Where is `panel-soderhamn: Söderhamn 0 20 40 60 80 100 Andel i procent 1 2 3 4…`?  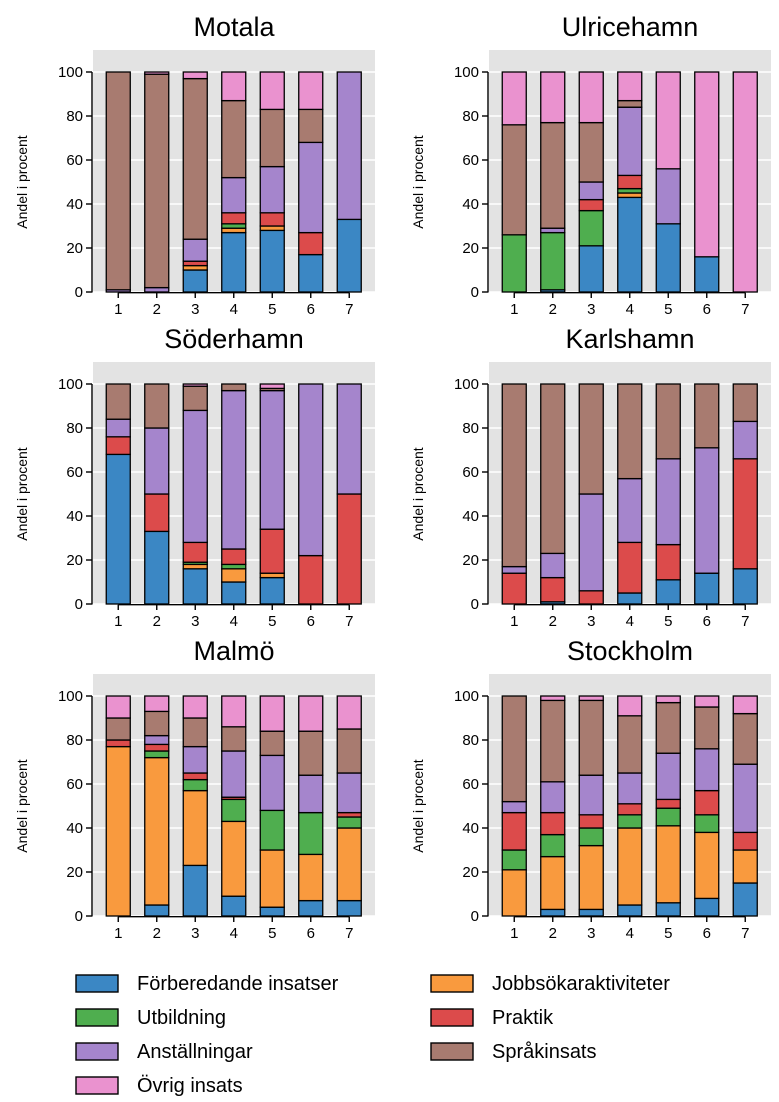
panel-soderhamn: Söderhamn 0 20 40 60 80 100 Andel i procent 1 2 3 4… is located at coordinates (194, 477).